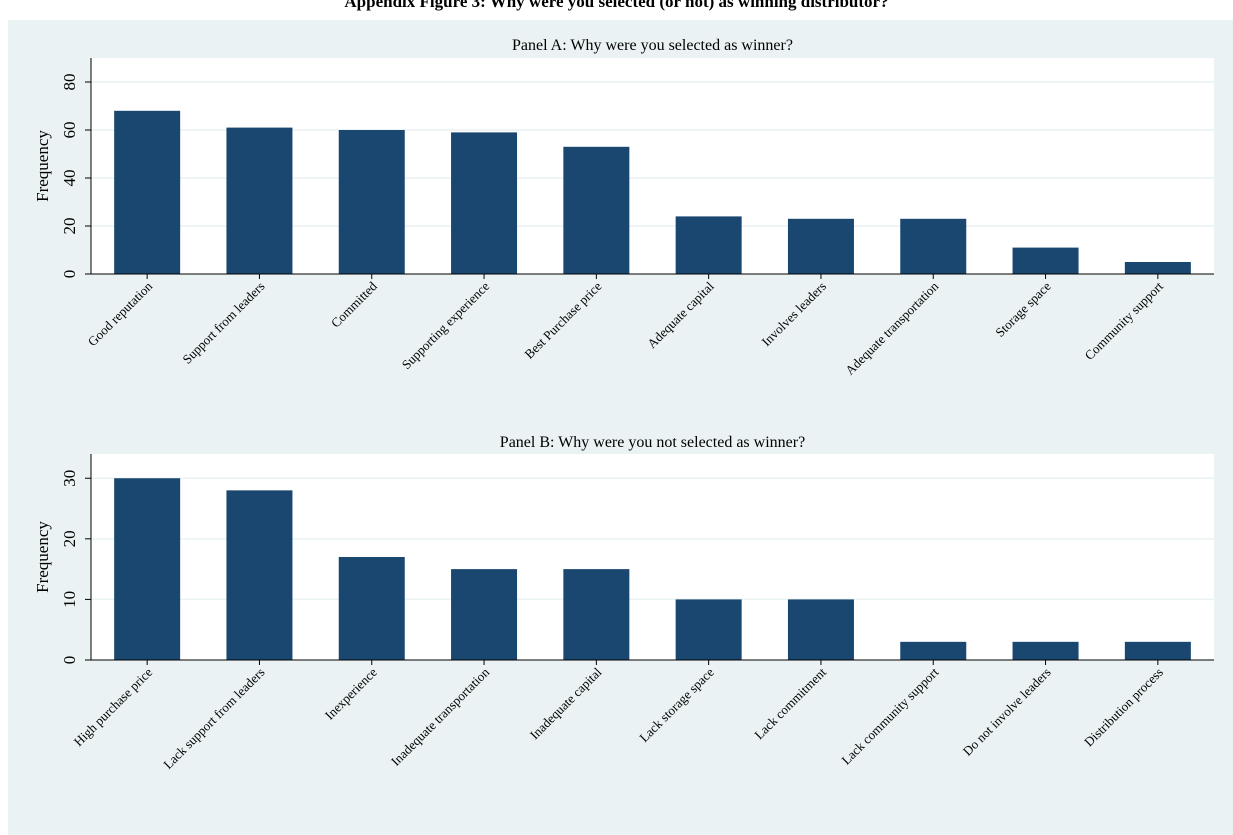  Describe the element at coordinates (69, 226) in the screenshot. I see `panel-a-y-tick-label: 20` at that location.